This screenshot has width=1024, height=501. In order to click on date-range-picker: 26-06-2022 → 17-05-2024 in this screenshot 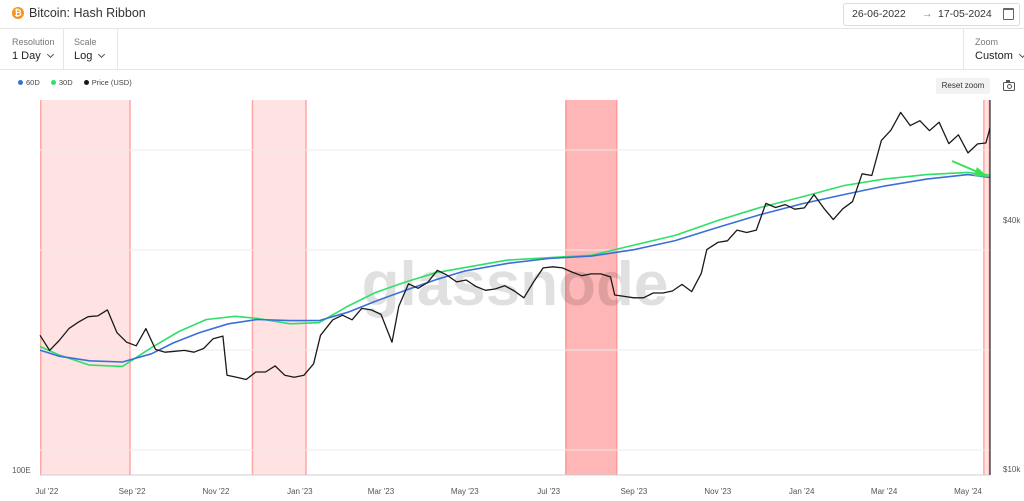, I will do `click(931, 14)`.